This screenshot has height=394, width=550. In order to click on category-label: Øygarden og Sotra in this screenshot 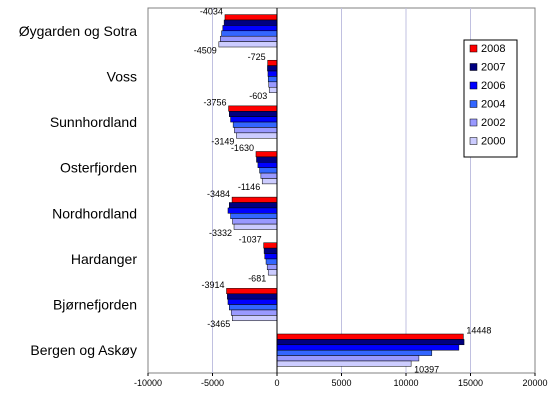, I will do `click(78, 31)`.